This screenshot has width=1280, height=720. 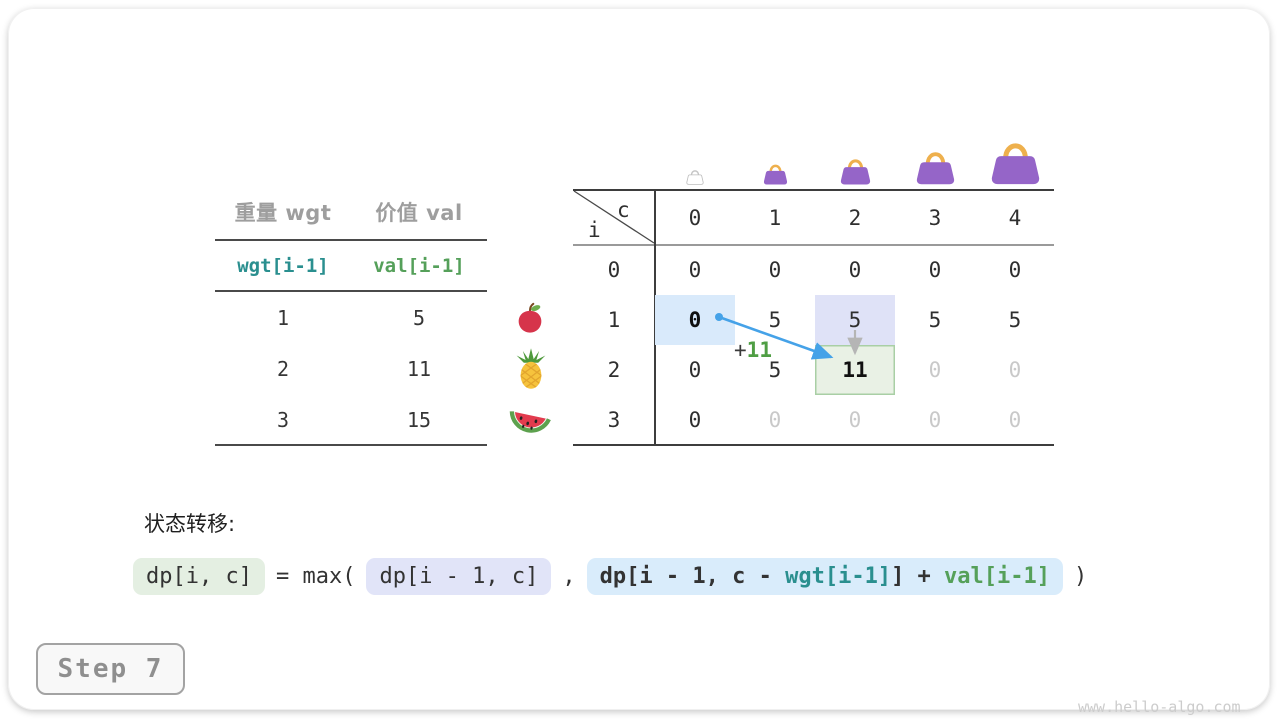 I want to click on watermark: www.hello-algo.com, so click(x=1159, y=707).